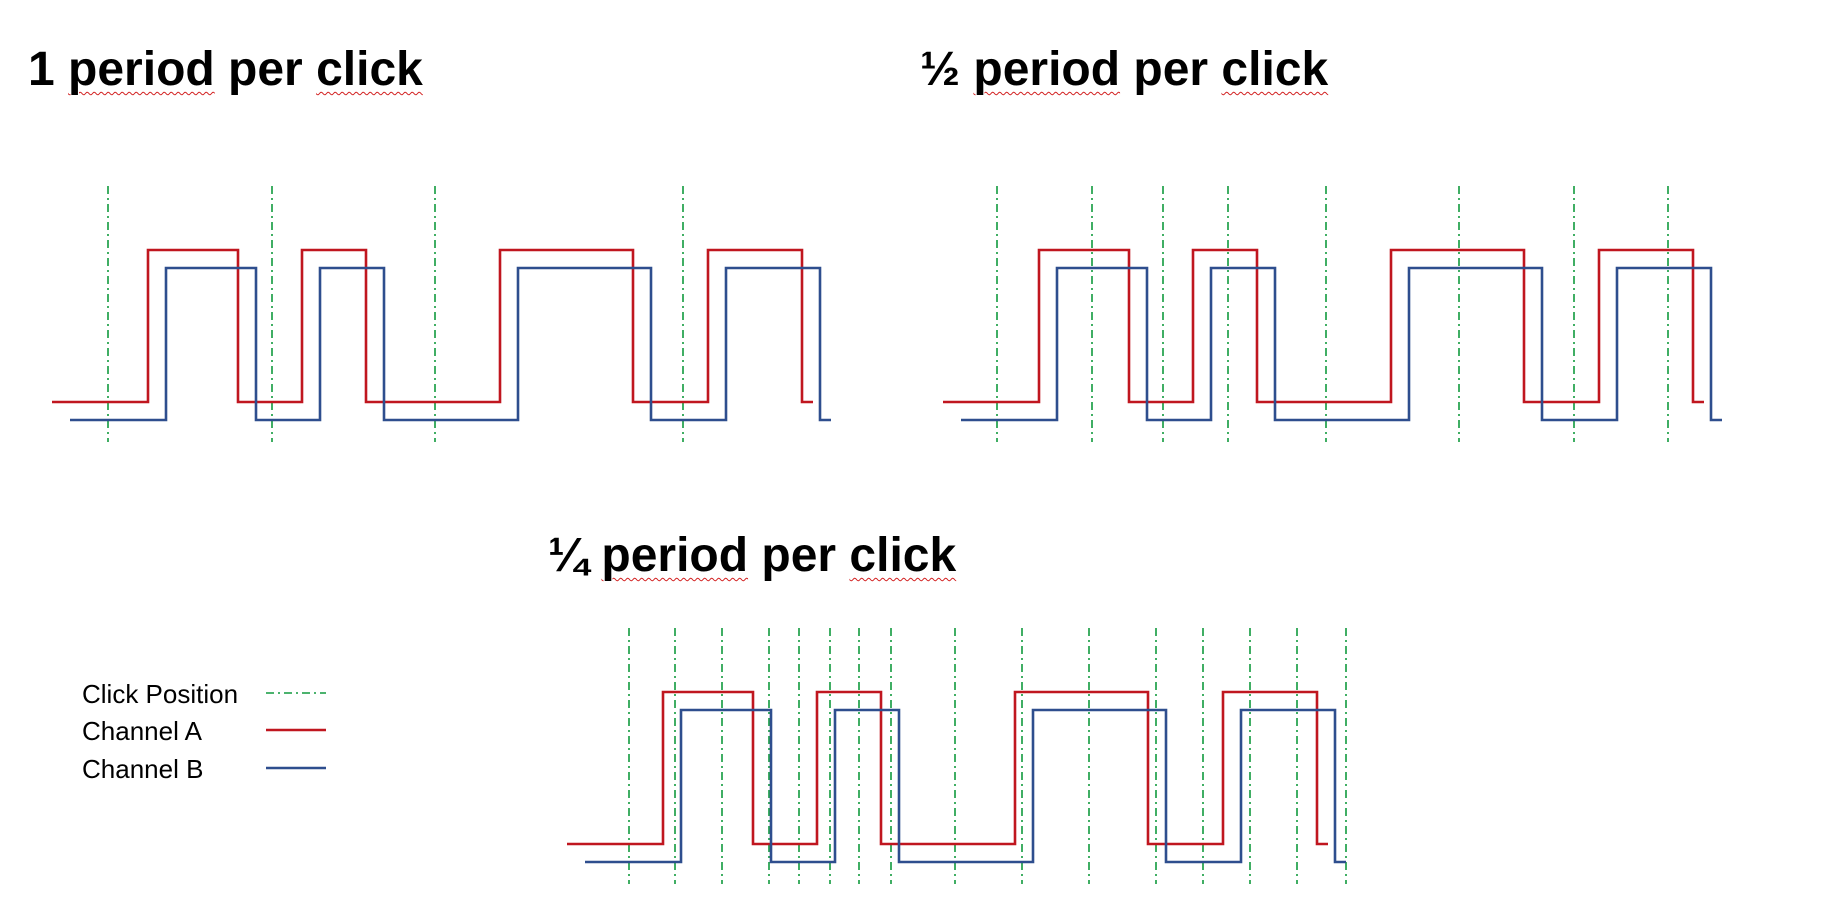 This screenshot has width=1824, height=908. Describe the element at coordinates (160, 694) in the screenshot. I see `legend-label-click-position: Click Position` at that location.